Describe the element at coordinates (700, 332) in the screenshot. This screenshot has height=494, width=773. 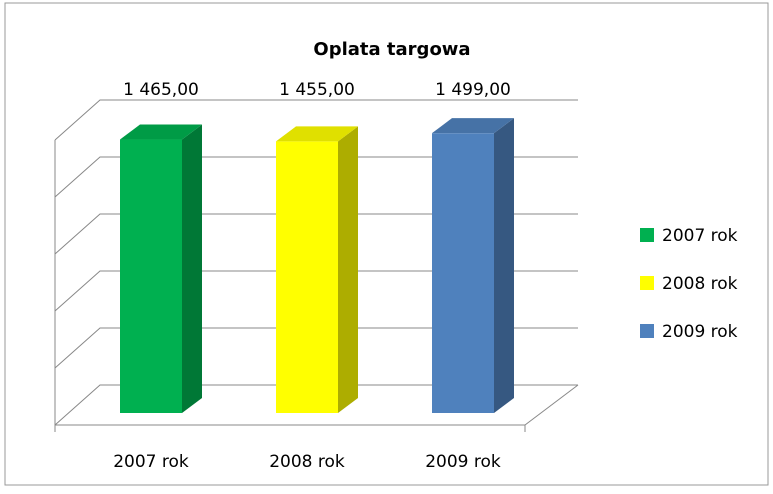
I see `legend-label: 2009 rok` at that location.